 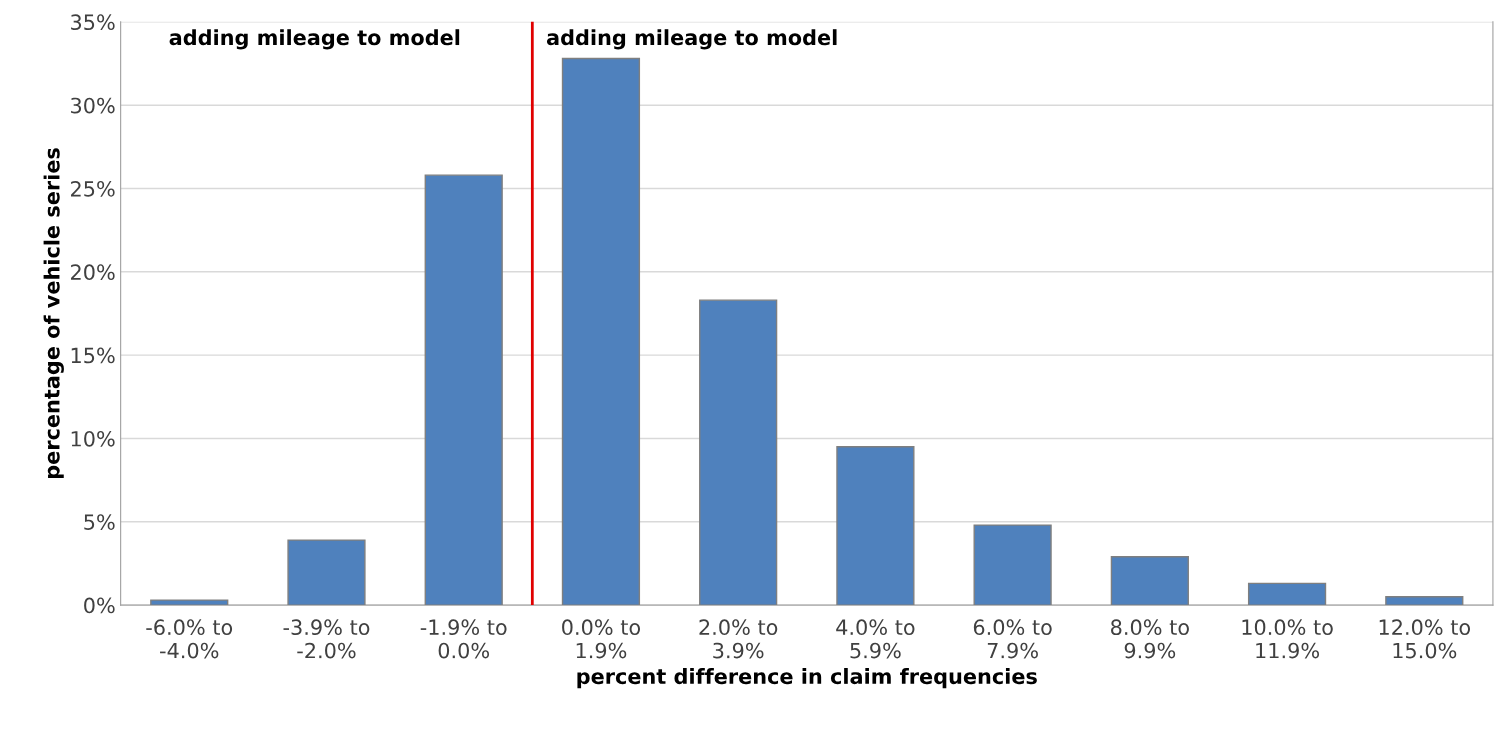 What do you see at coordinates (93, 438) in the screenshot?
I see `y-tick-label: 10%` at bounding box center [93, 438].